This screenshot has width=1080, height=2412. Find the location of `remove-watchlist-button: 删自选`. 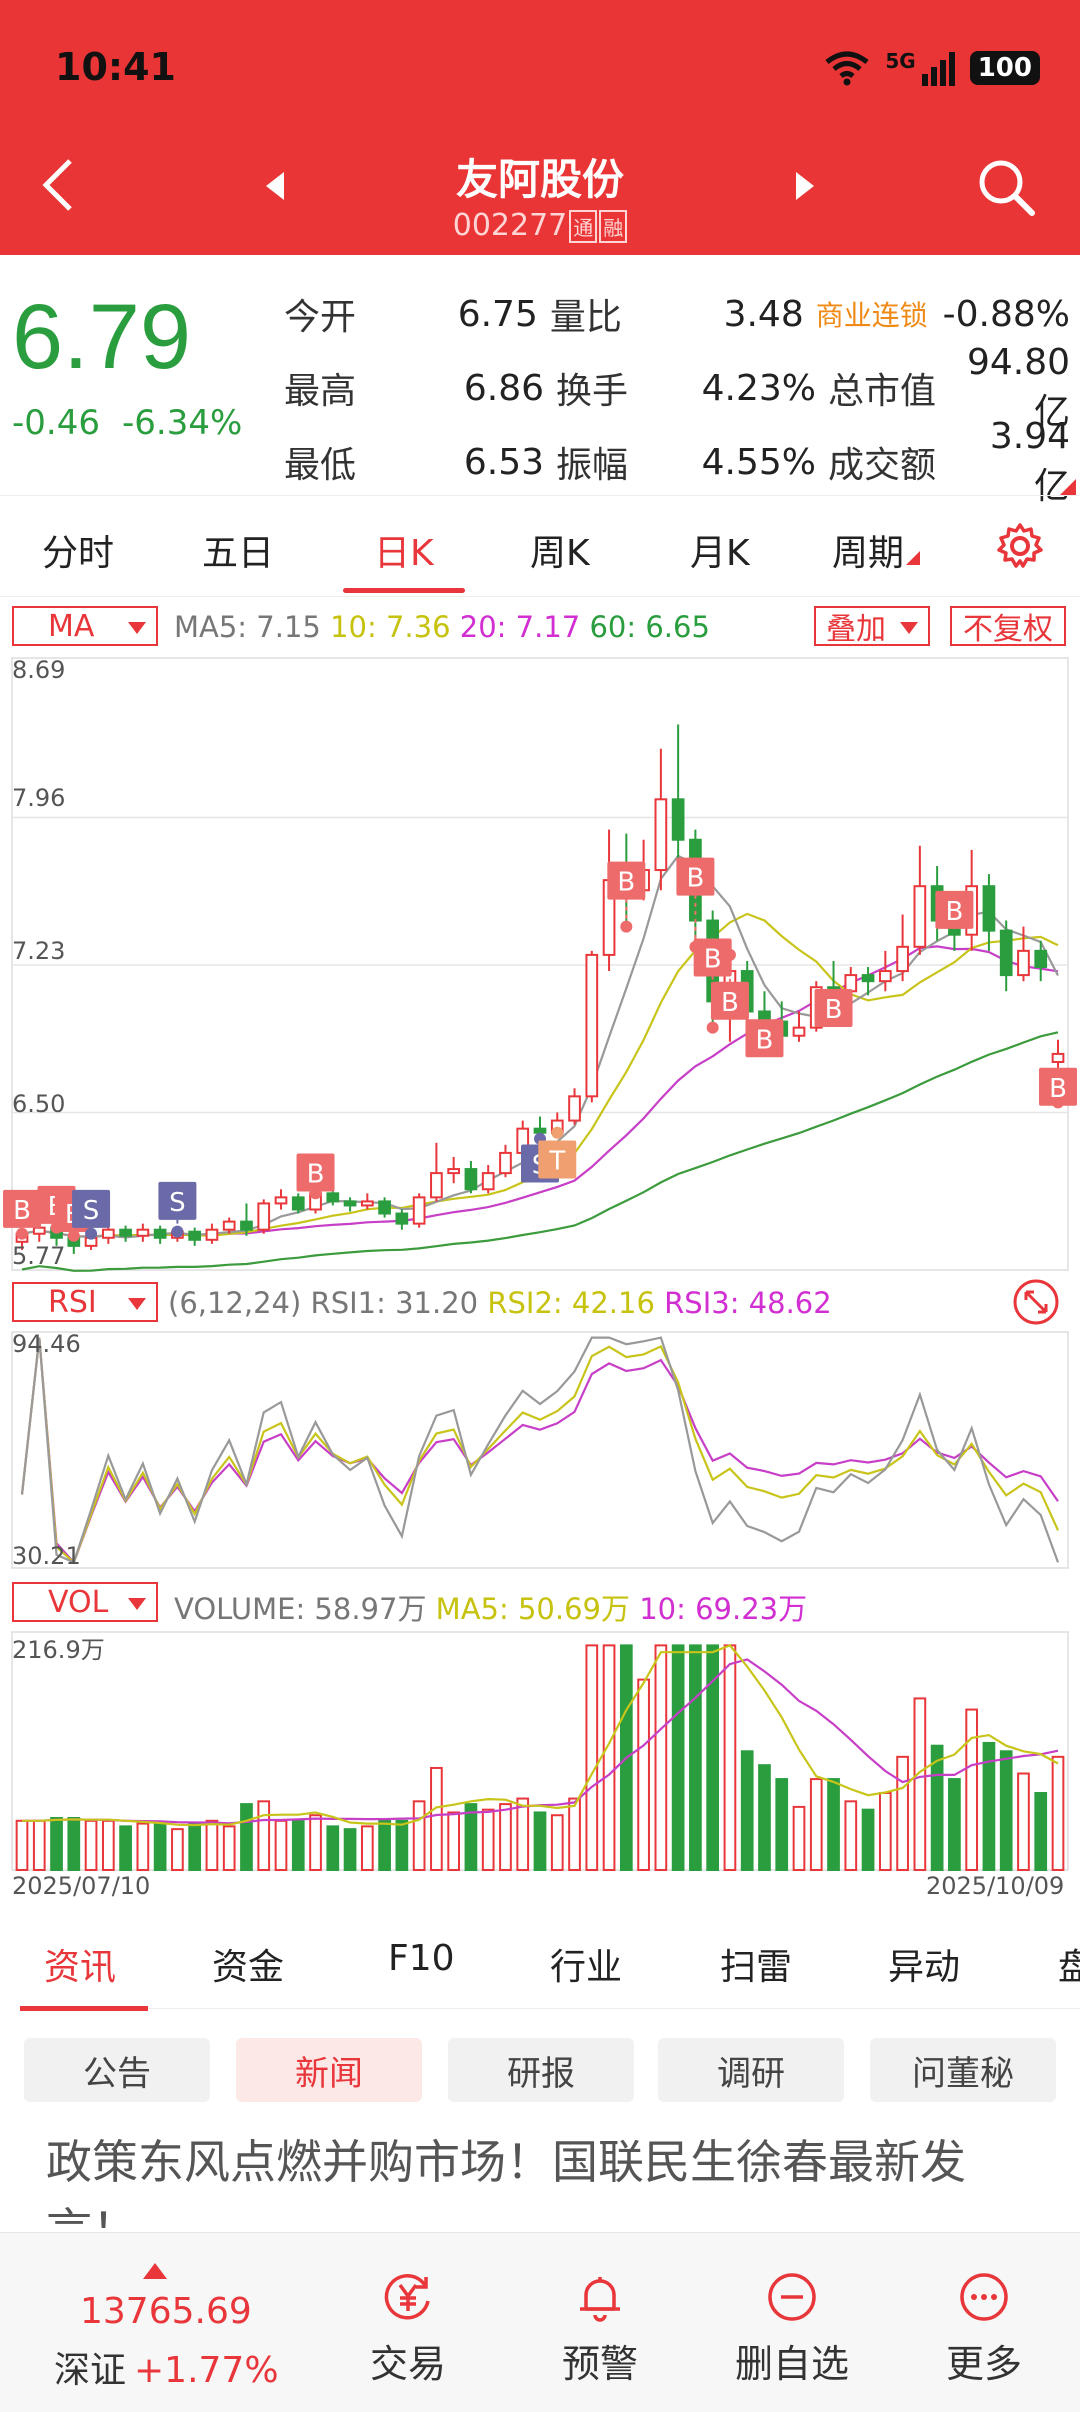

remove-watchlist-button: 删自选 is located at coordinates (792, 2328).